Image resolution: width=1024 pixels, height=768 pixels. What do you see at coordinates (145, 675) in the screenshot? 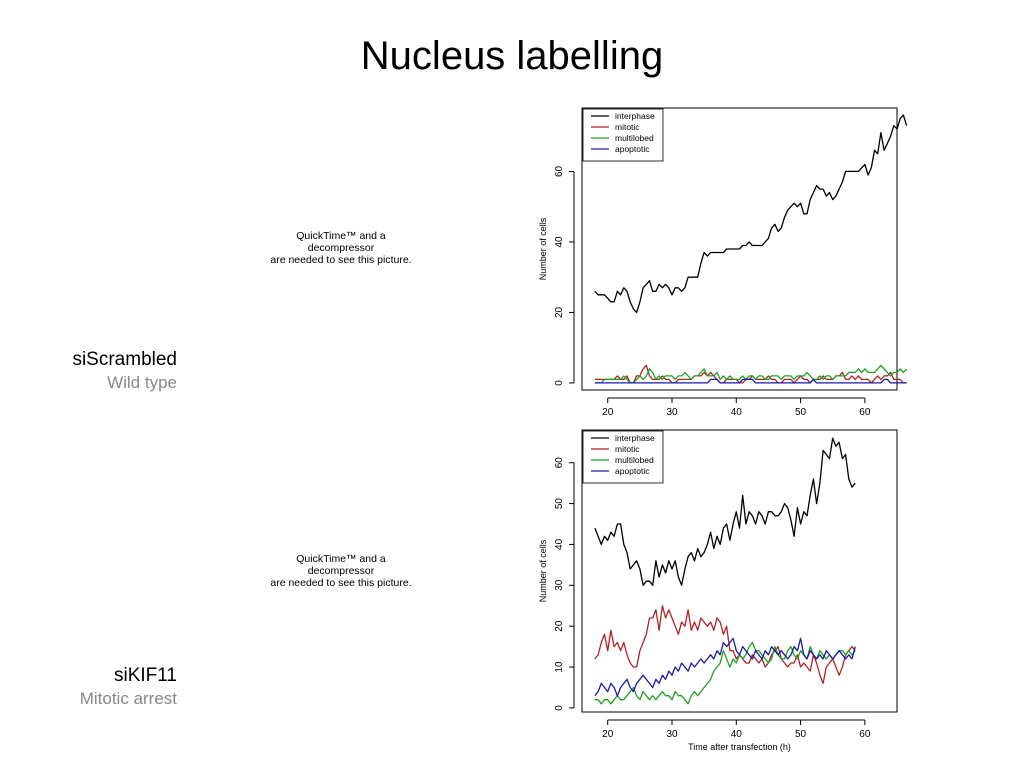
I see `row-name: siKIF11` at bounding box center [145, 675].